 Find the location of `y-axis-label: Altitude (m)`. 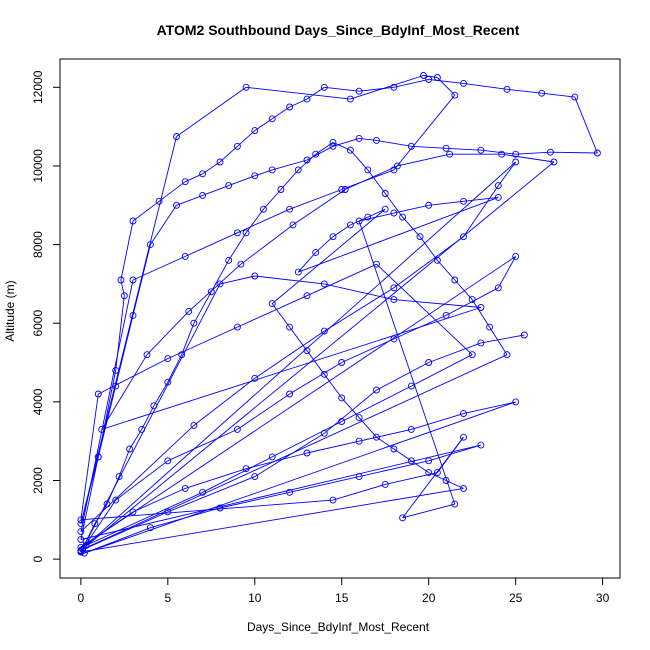

y-axis-label: Altitude (m) is located at coordinates (10, 310).